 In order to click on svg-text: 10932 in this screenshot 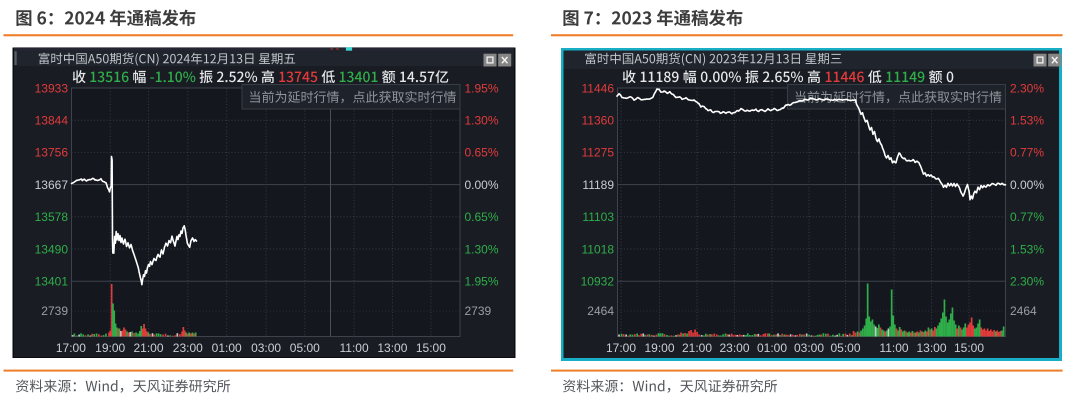, I will do `click(598, 282)`.